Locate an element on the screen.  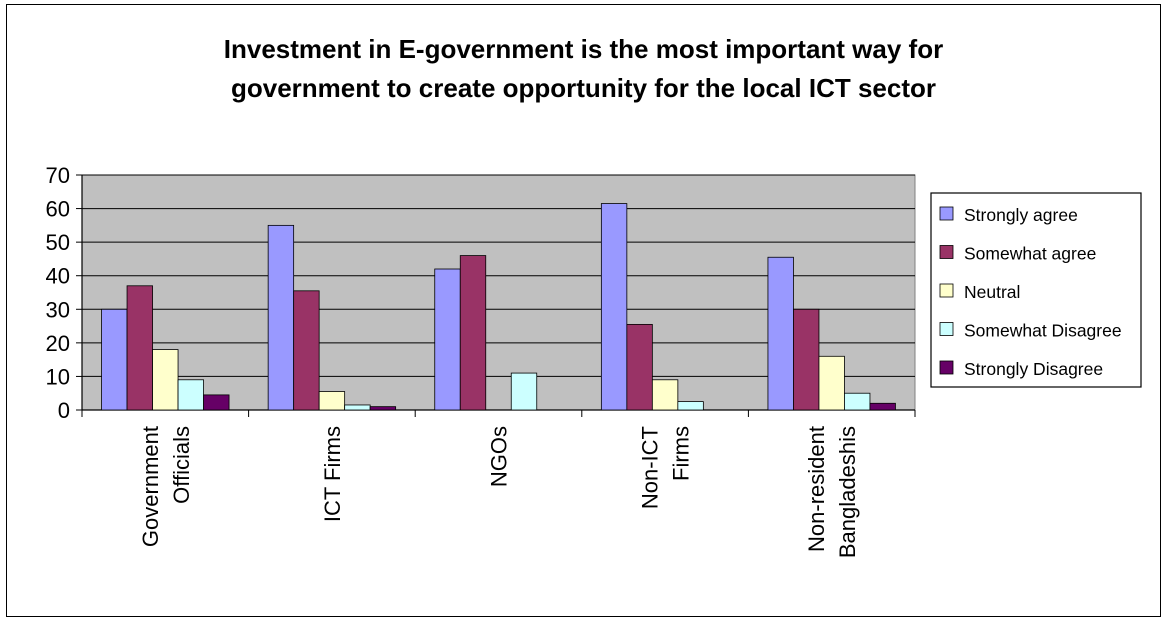
legend-label: Somewhat agree is located at coordinates (1030, 254).